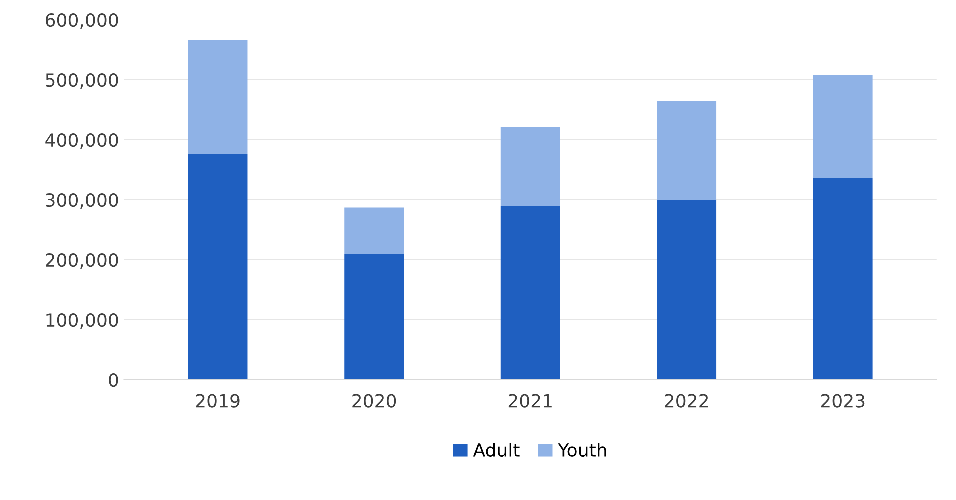 The height and width of the screenshot is (500, 956). Describe the element at coordinates (82, 81) in the screenshot. I see `y-tick-label: 500,000` at that location.